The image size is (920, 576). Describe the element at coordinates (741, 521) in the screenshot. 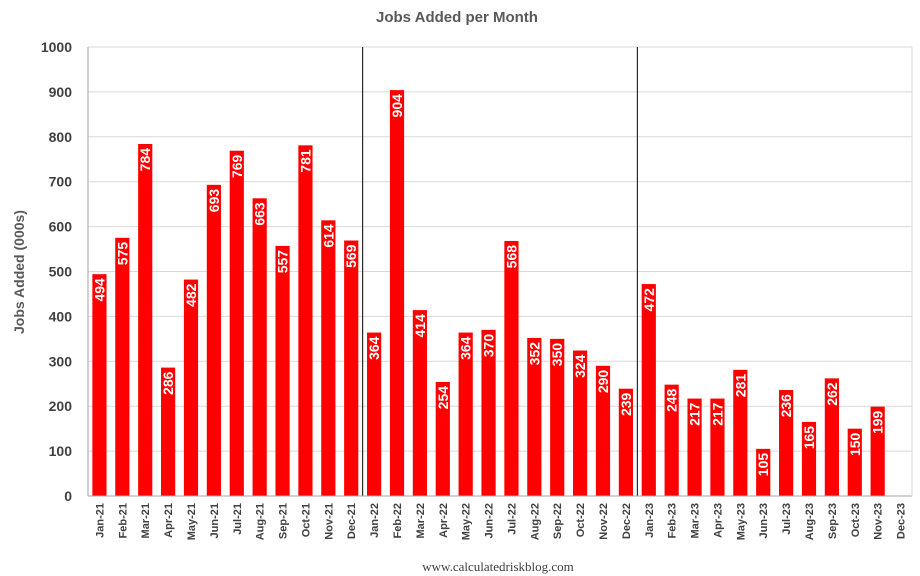

I see `x-tick-label: May-23` at that location.